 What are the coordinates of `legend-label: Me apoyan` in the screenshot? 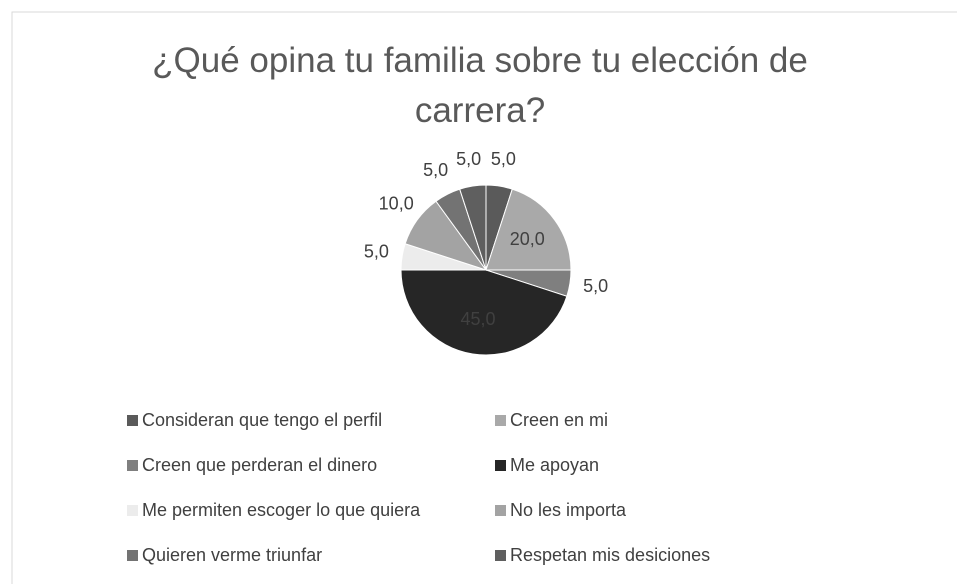 It's located at (554, 465).